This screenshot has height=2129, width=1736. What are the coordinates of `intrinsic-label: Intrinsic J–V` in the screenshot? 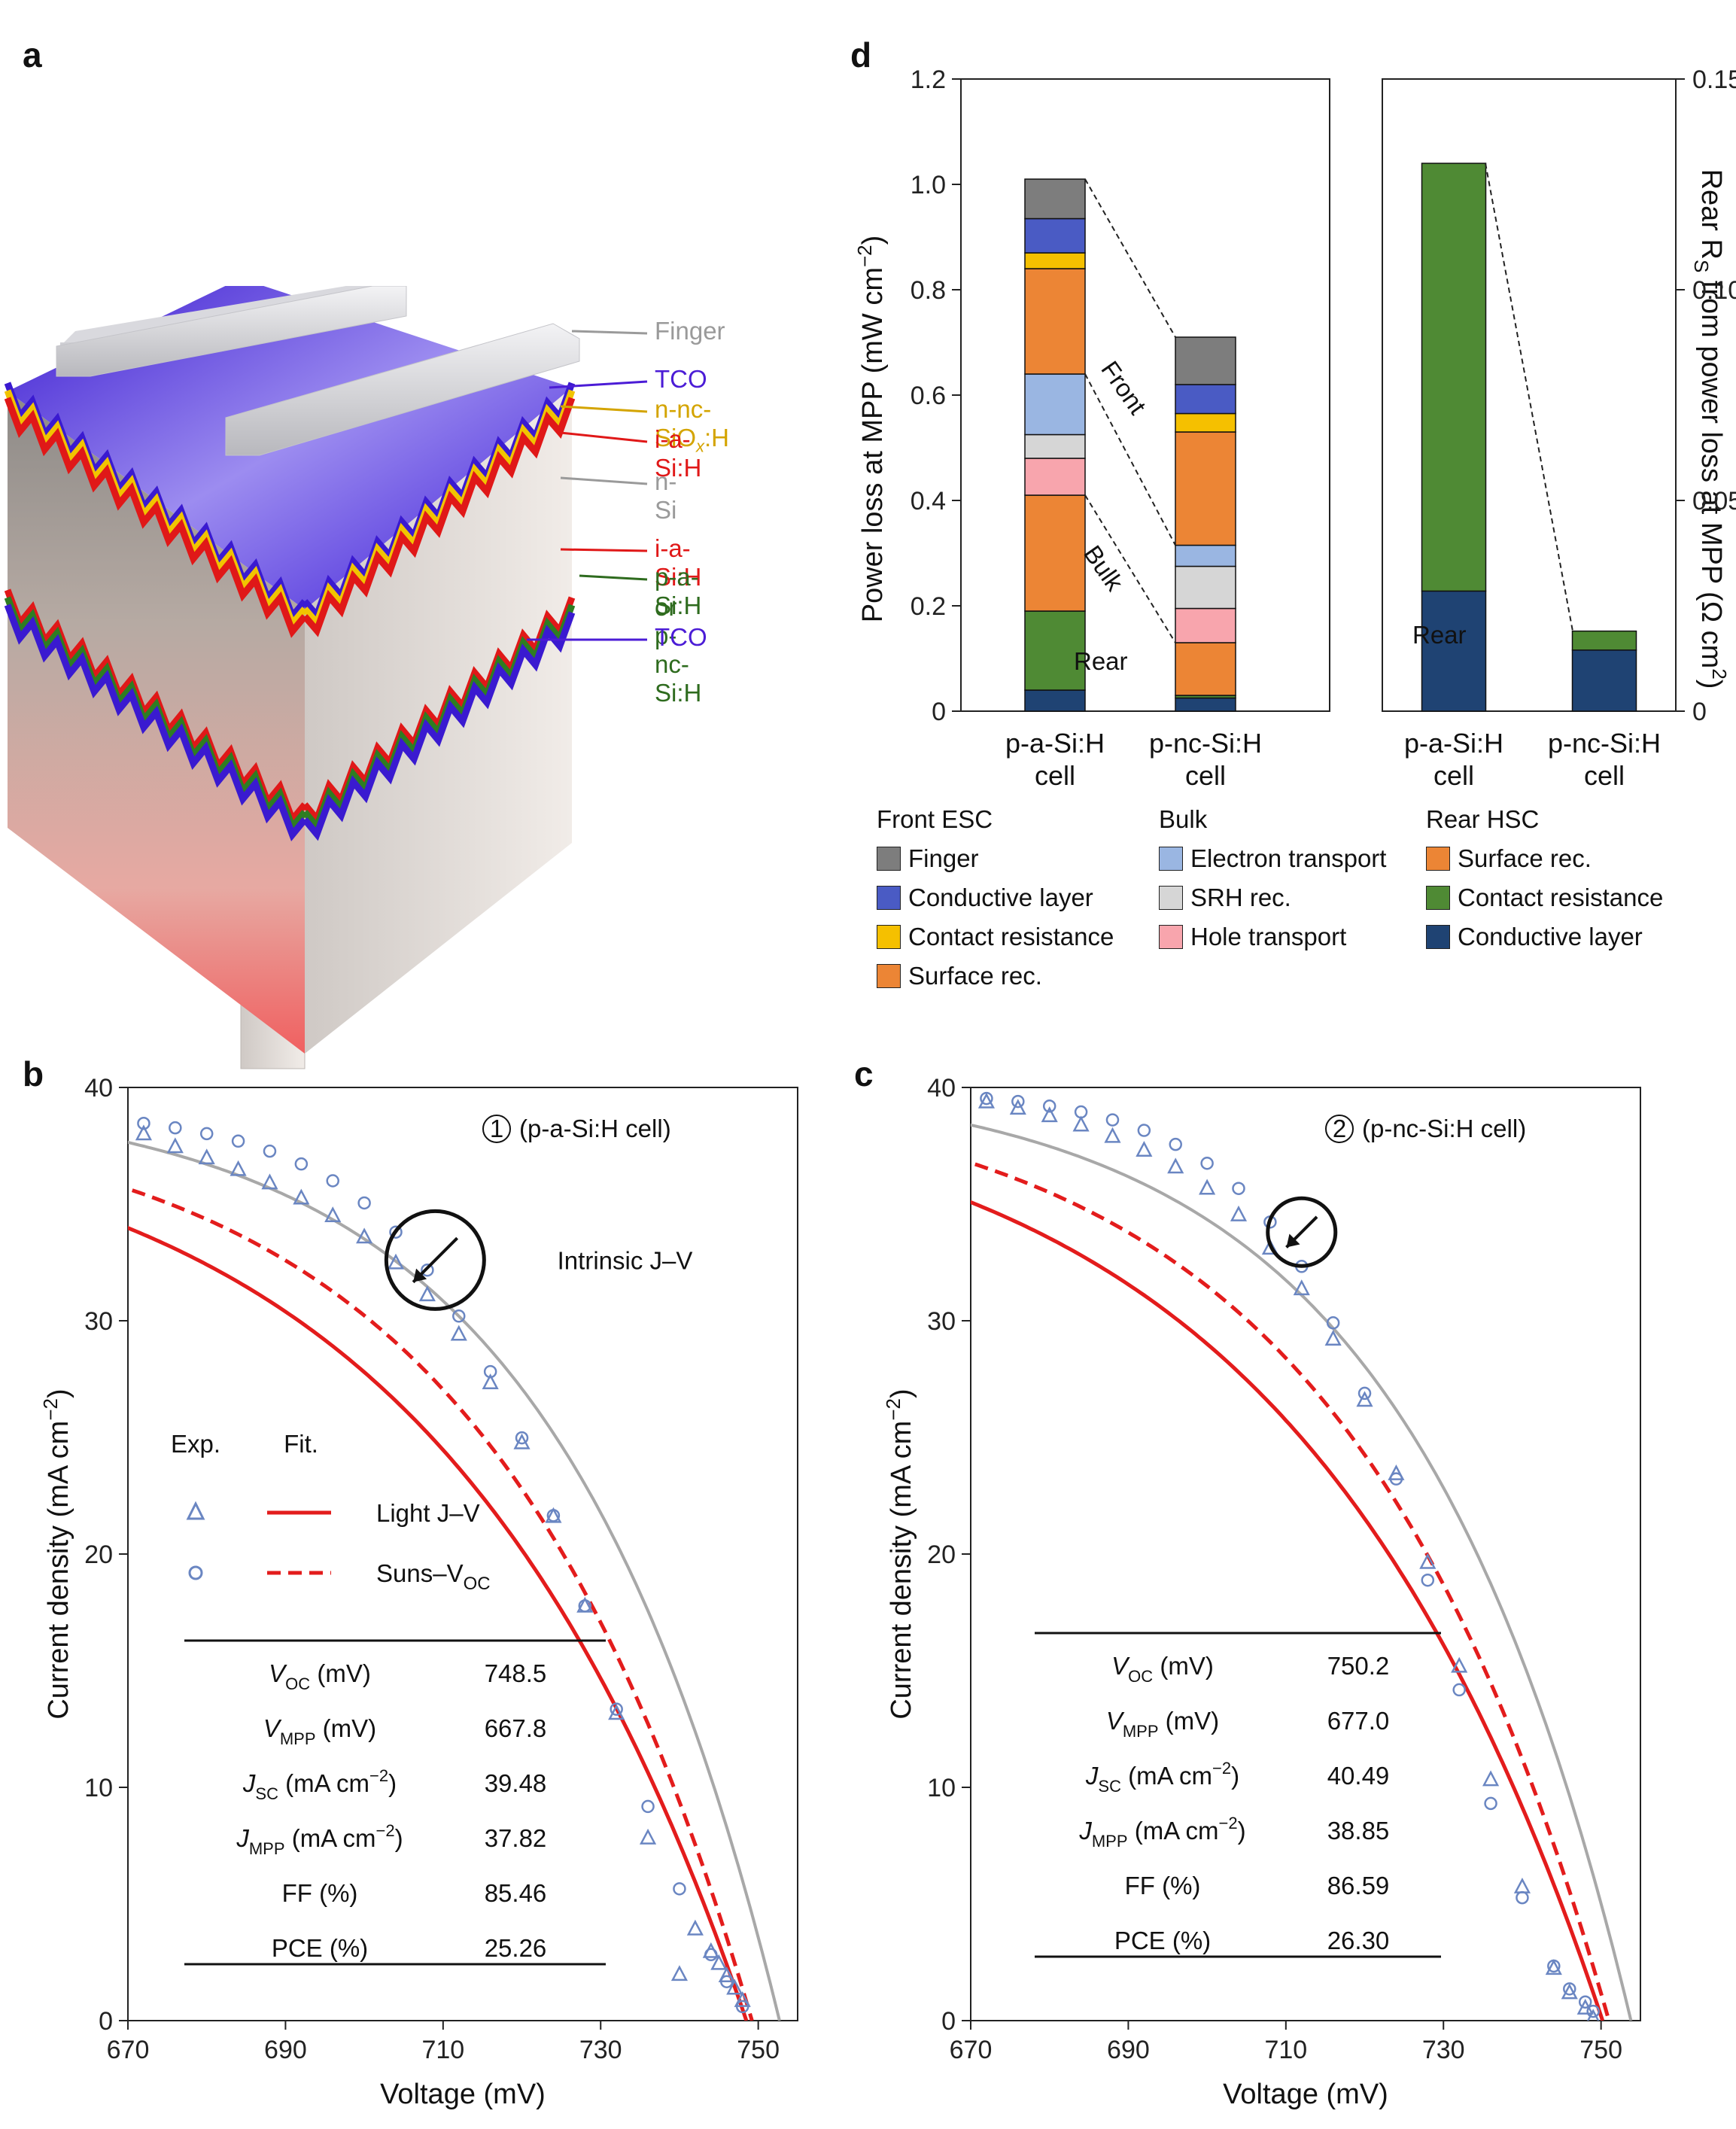 It's located at (625, 1260).